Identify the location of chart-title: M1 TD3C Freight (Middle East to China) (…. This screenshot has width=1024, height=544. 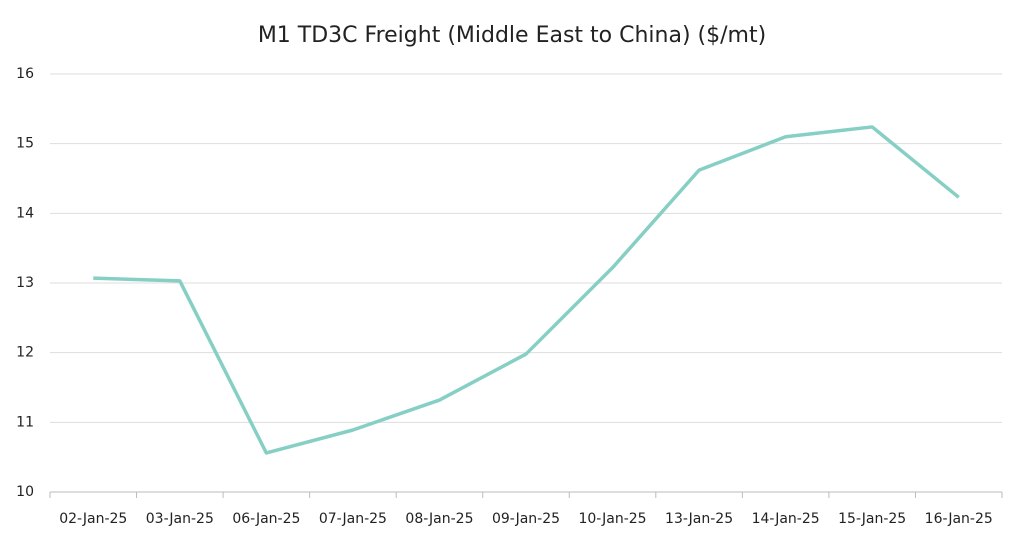
(512, 35).